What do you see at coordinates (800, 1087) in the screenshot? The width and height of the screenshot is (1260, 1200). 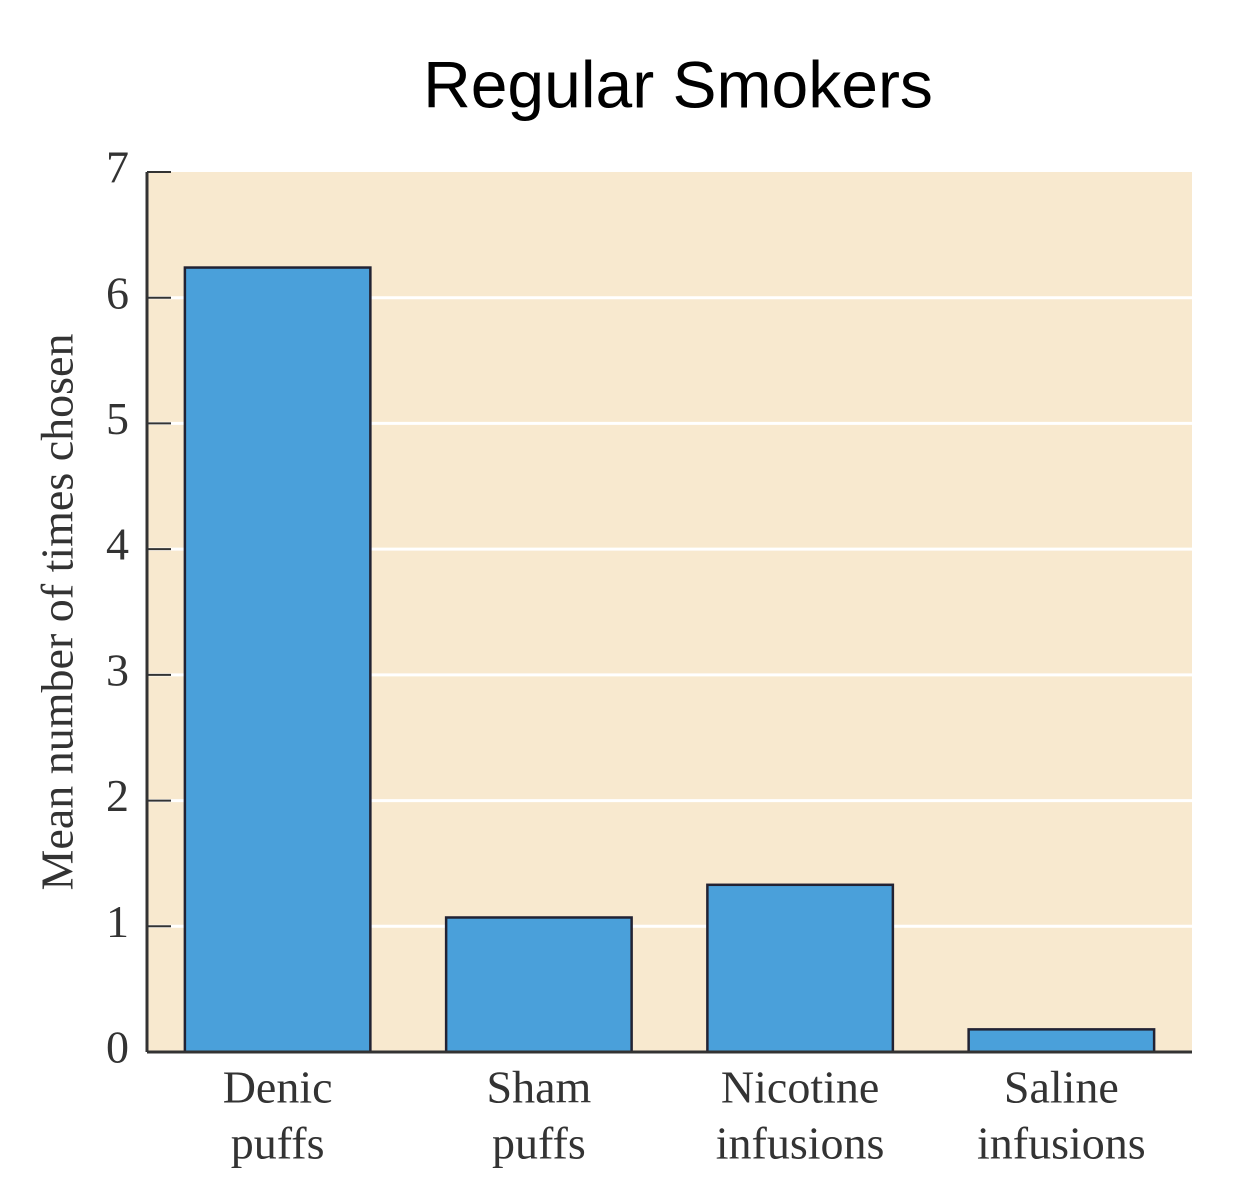 I see `x-tick-label: Nicotine` at bounding box center [800, 1087].